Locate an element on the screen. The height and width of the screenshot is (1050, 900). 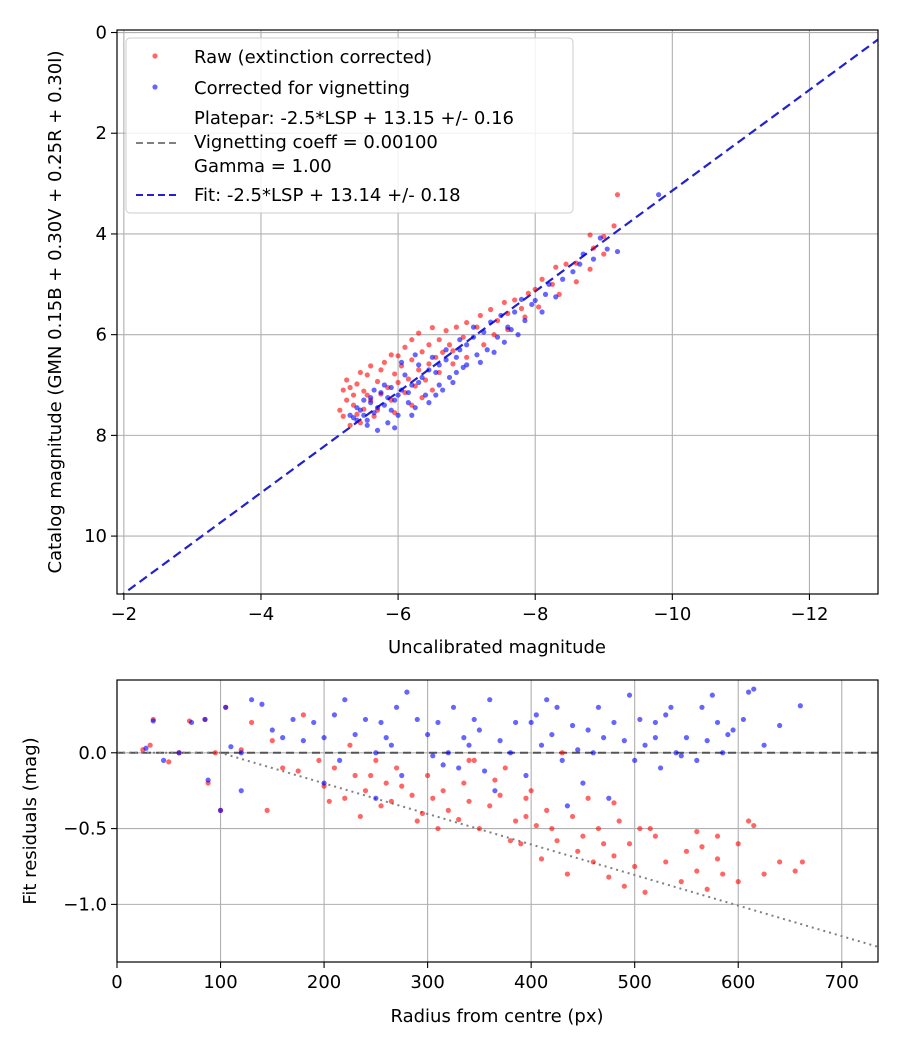
top-y-tick-label: 8 is located at coordinates (101, 435).